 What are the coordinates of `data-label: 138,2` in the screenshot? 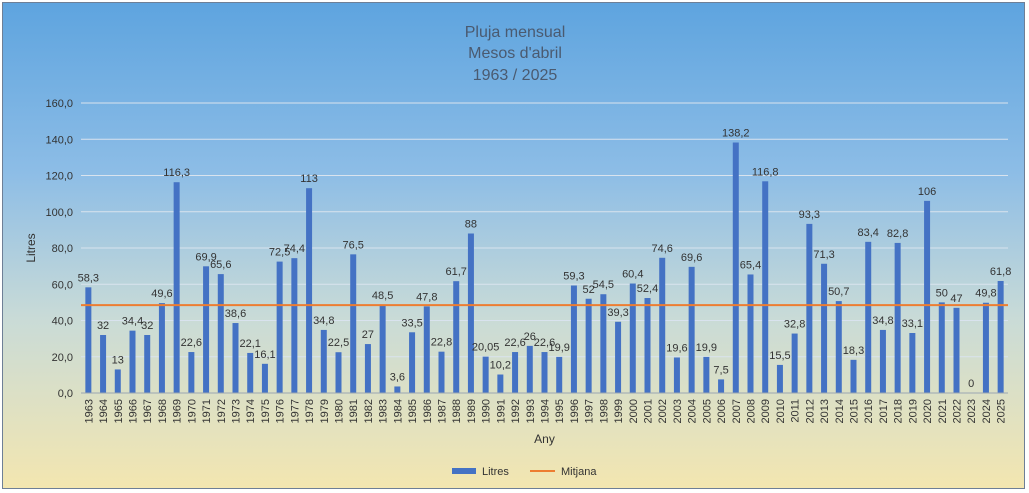 It's located at (736, 134).